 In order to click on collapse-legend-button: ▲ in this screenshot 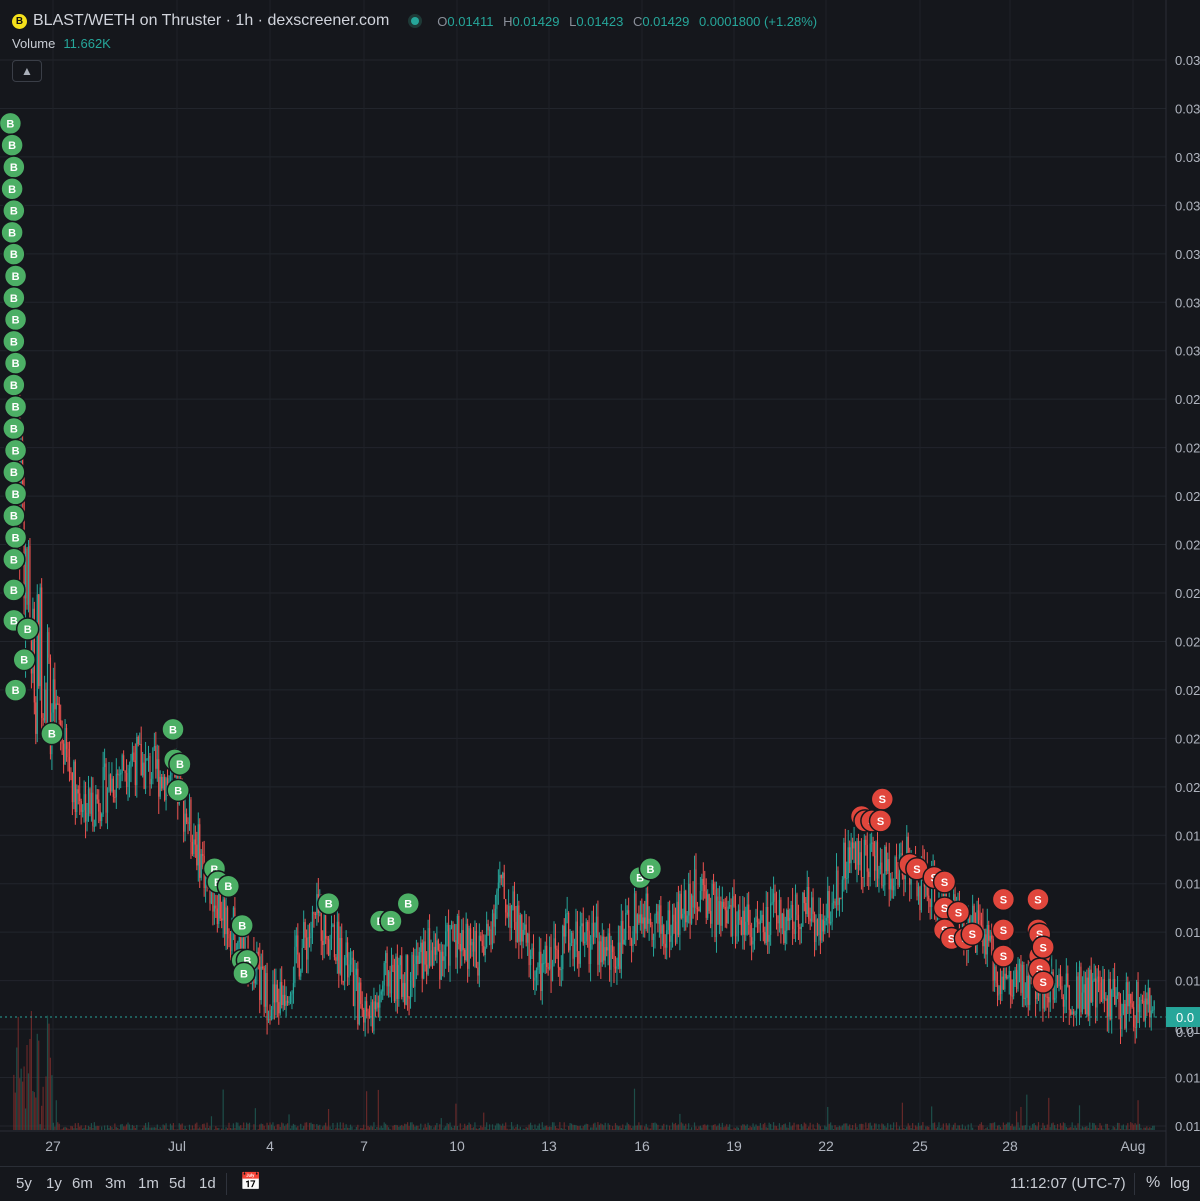, I will do `click(27, 71)`.